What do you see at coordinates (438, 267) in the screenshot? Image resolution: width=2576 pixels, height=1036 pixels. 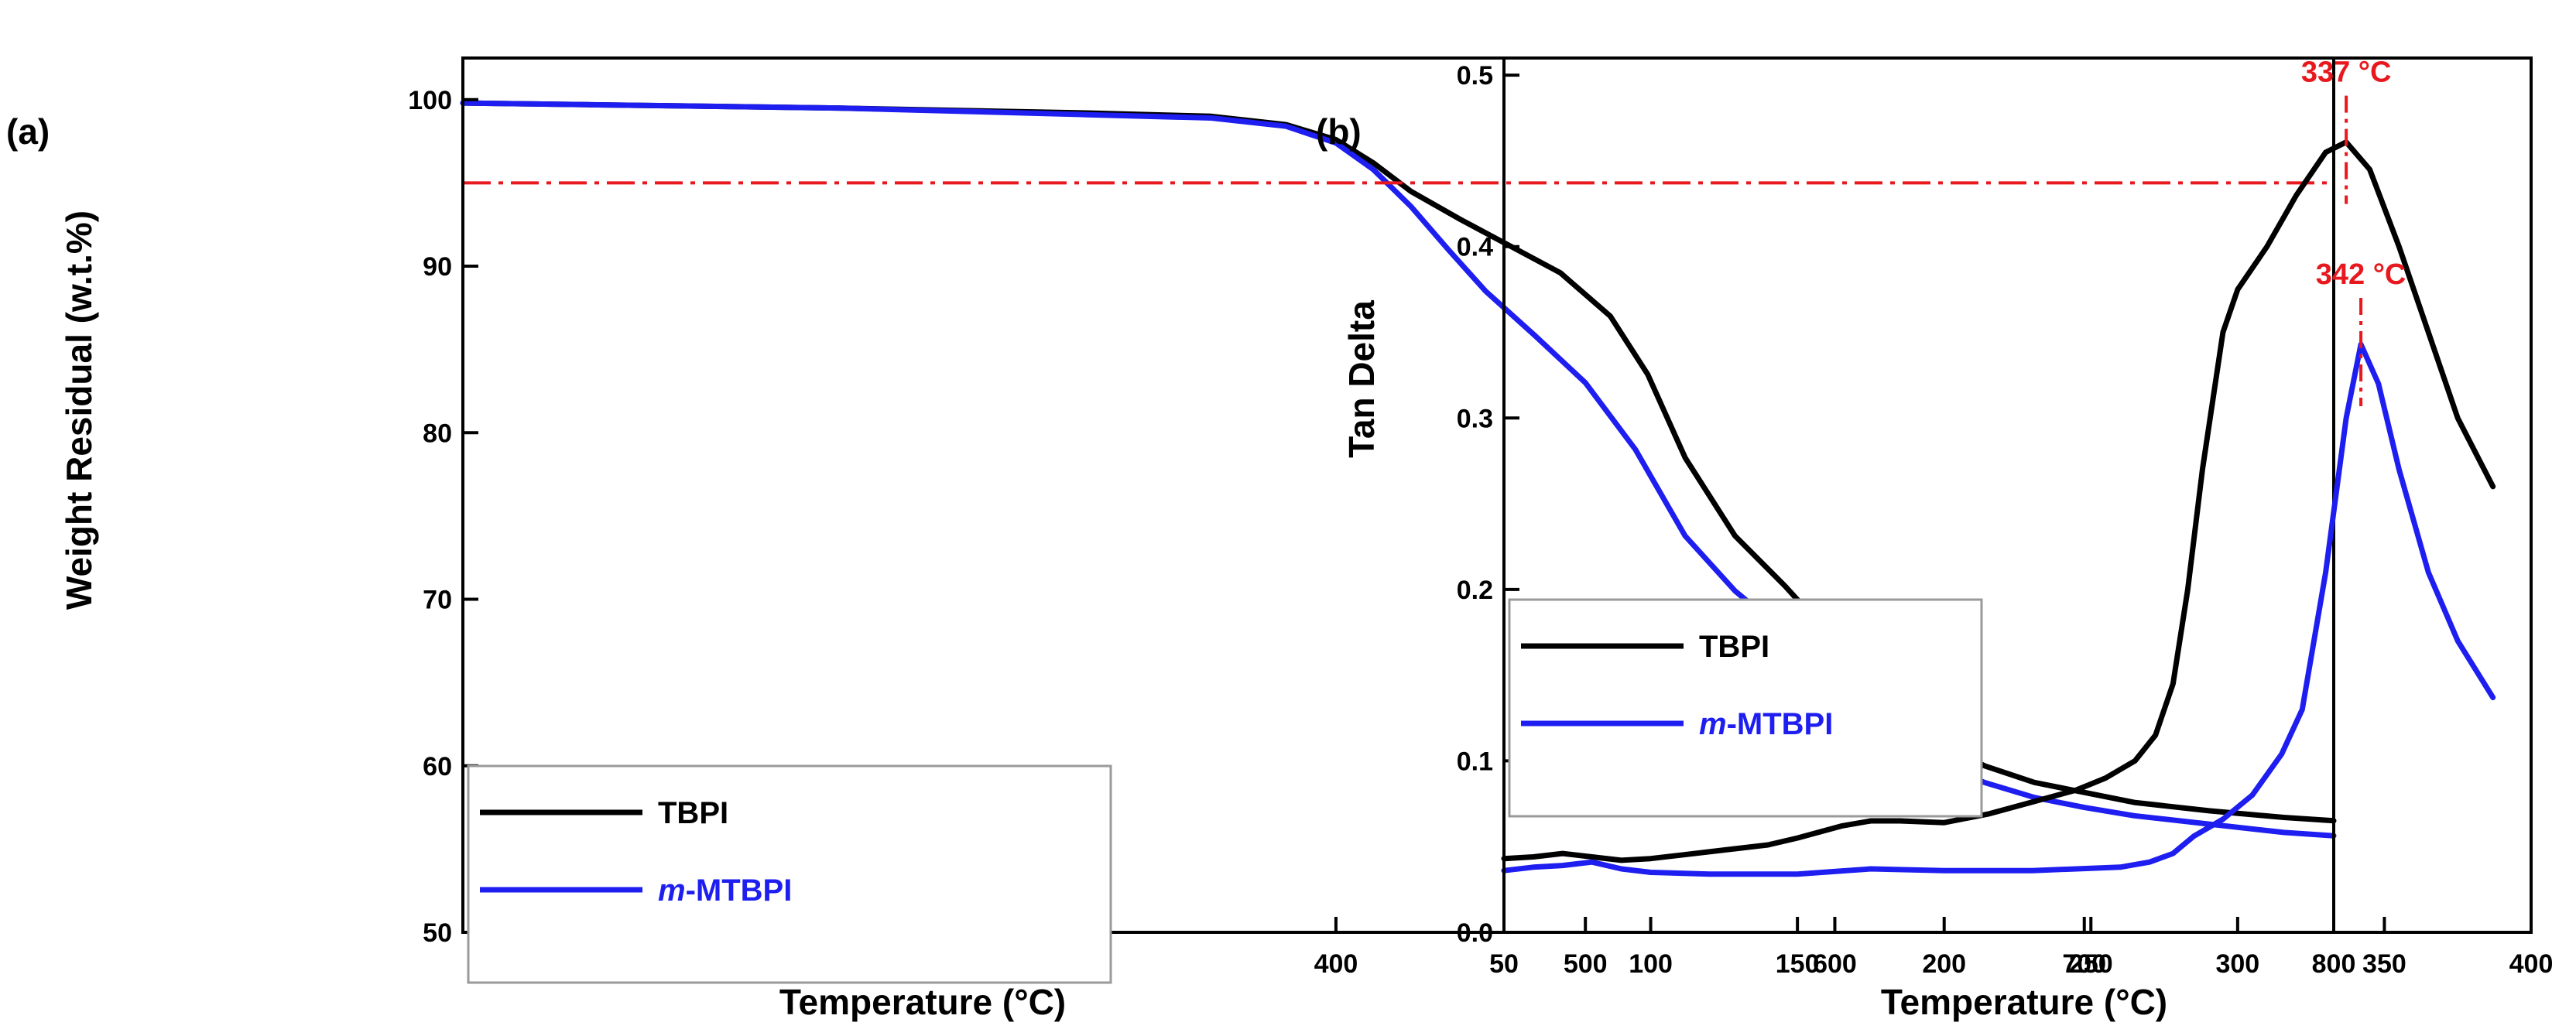 I see `panel-a-ytick-label: 90` at bounding box center [438, 267].